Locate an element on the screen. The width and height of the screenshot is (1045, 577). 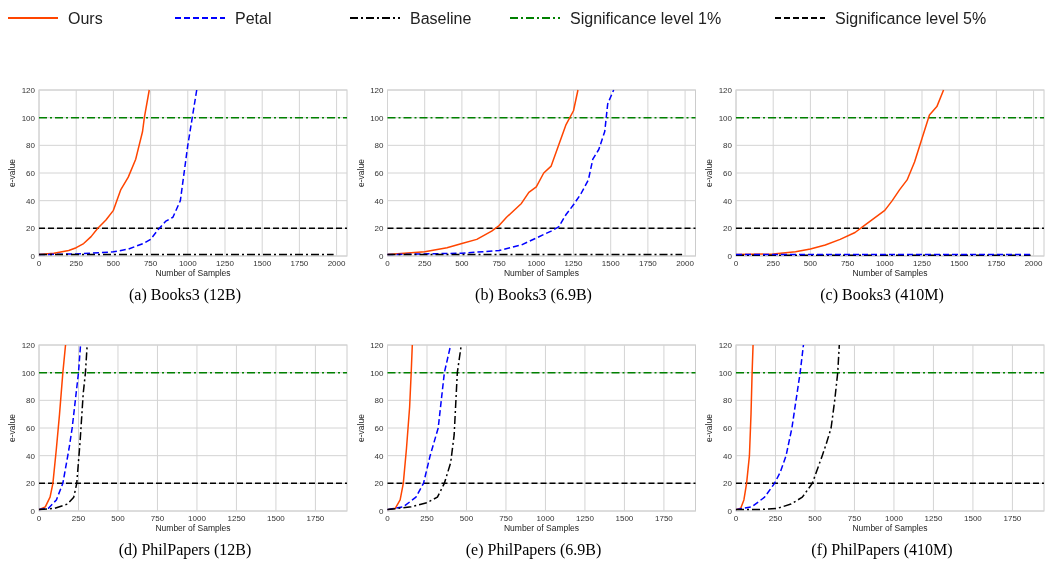
legend-label: Ours is located at coordinates (85, 18).